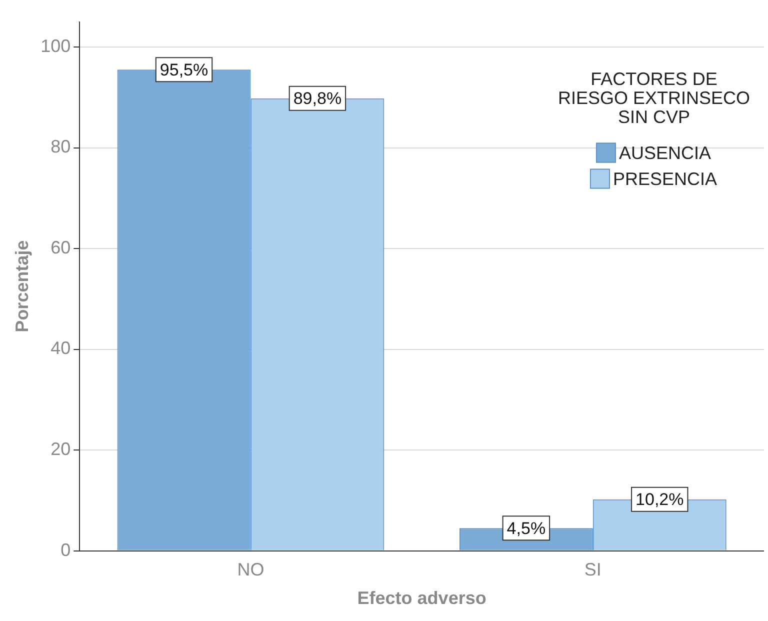  What do you see at coordinates (65, 550) in the screenshot?
I see `y-tick-label: 0` at bounding box center [65, 550].